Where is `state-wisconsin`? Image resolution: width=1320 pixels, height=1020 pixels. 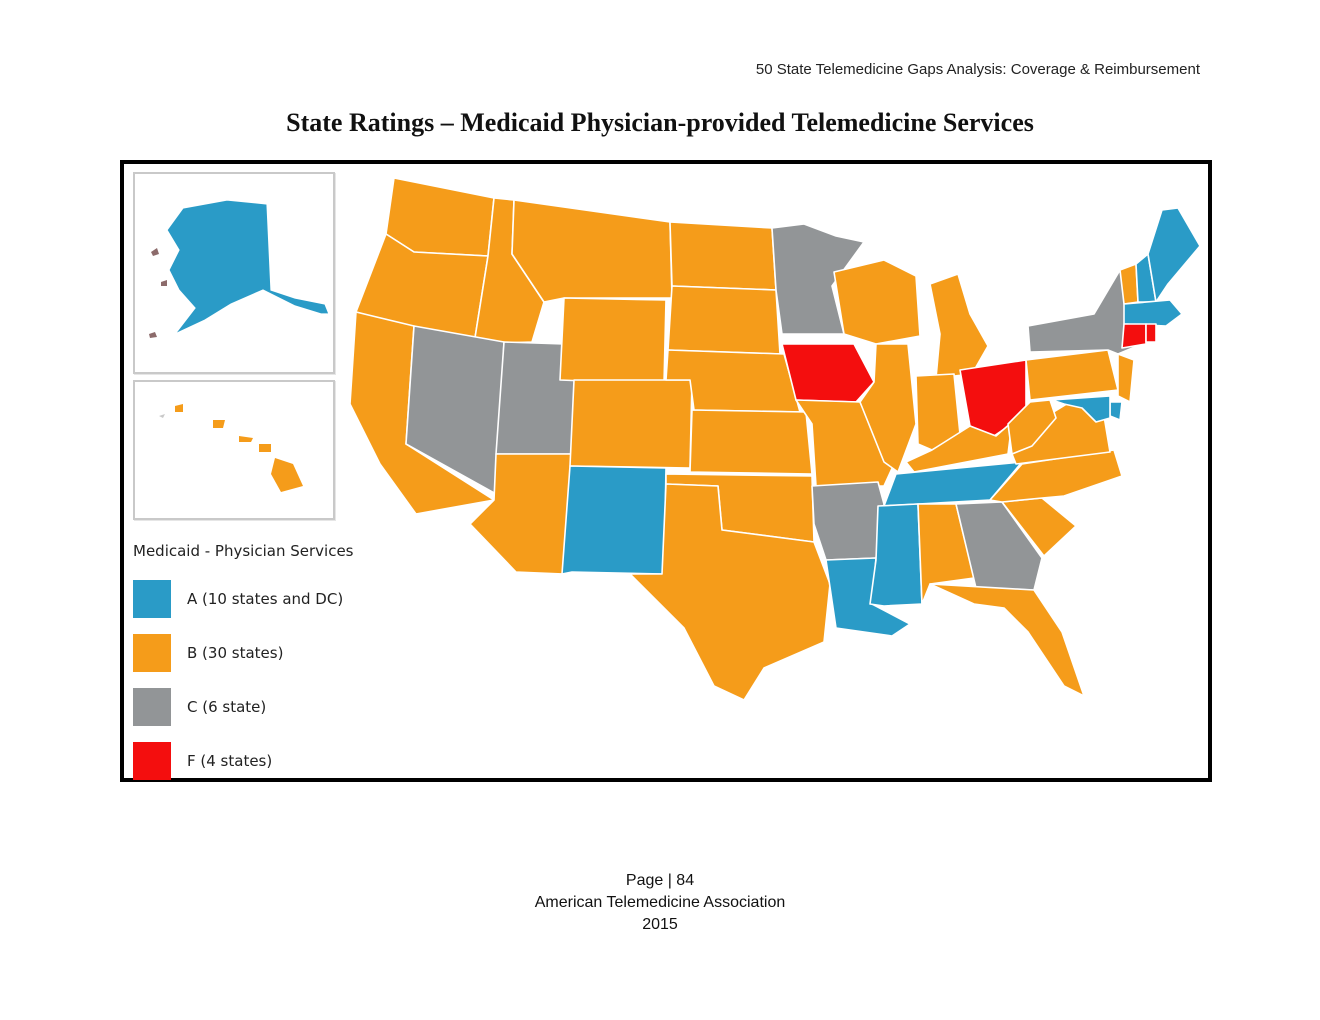 state-wisconsin is located at coordinates (877, 302).